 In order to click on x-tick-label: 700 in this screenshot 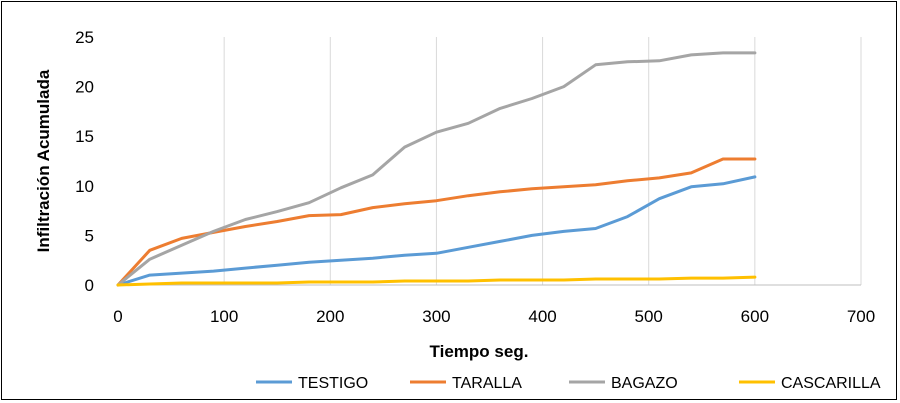, I will do `click(861, 316)`.